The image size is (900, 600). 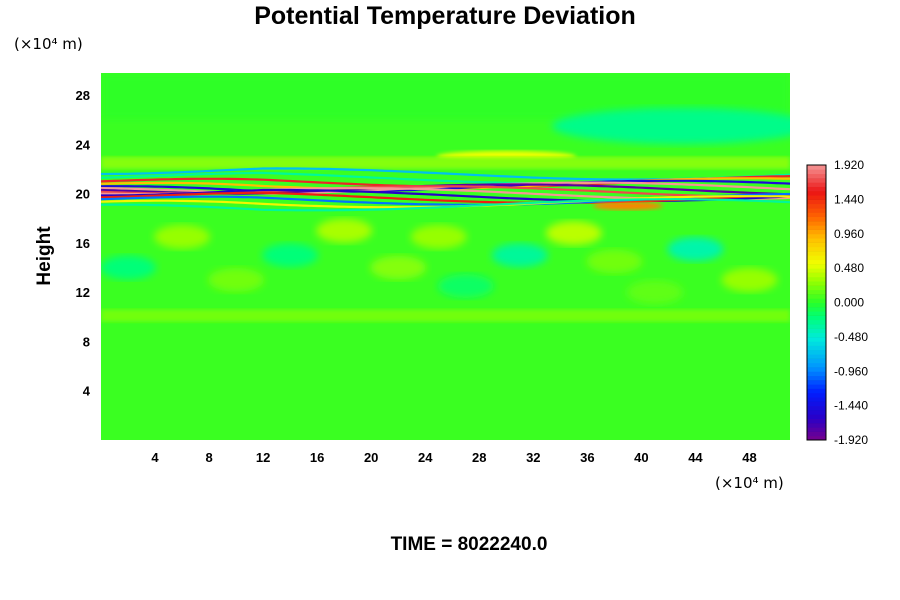 What do you see at coordinates (849, 199) in the screenshot?
I see `colorbar-tick-label: 1.440` at bounding box center [849, 199].